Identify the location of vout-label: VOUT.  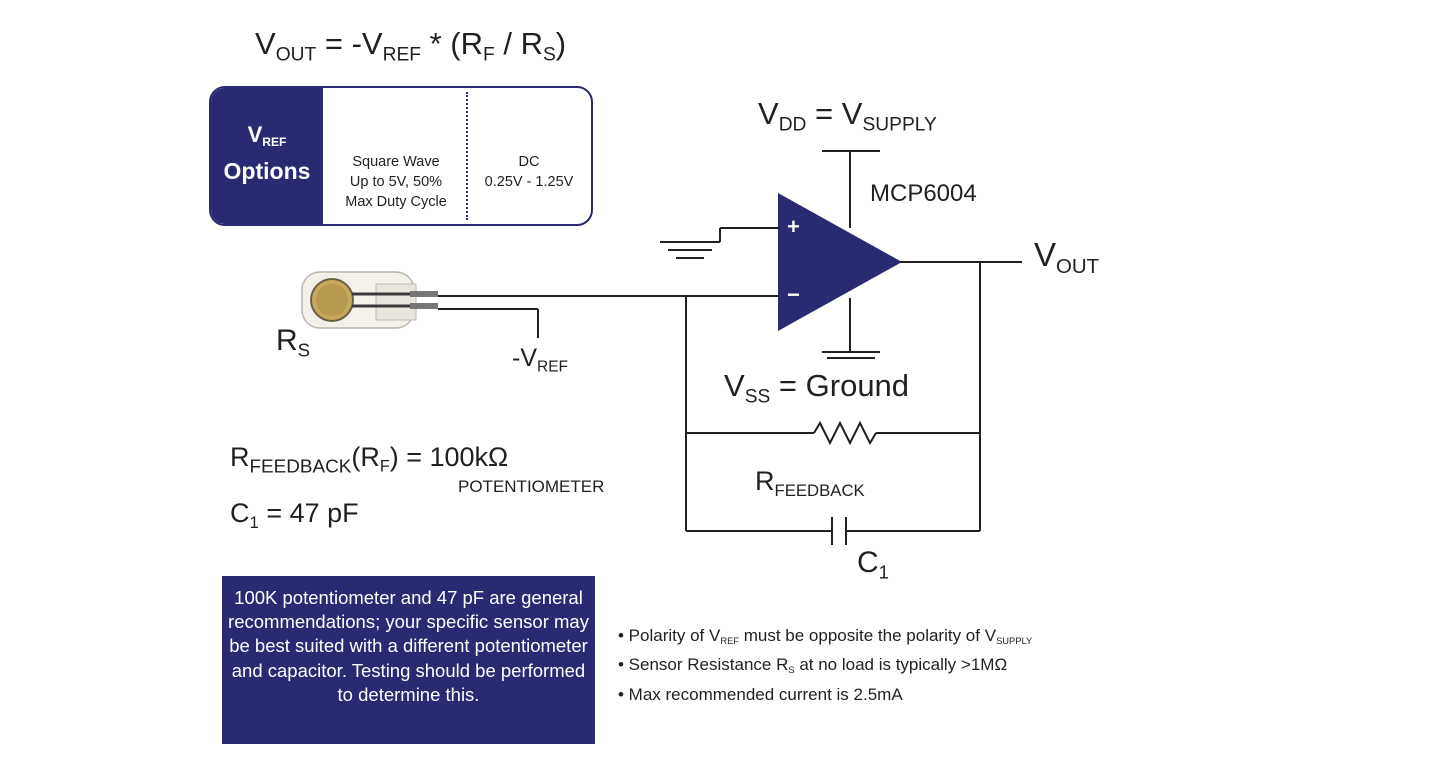
(1067, 257).